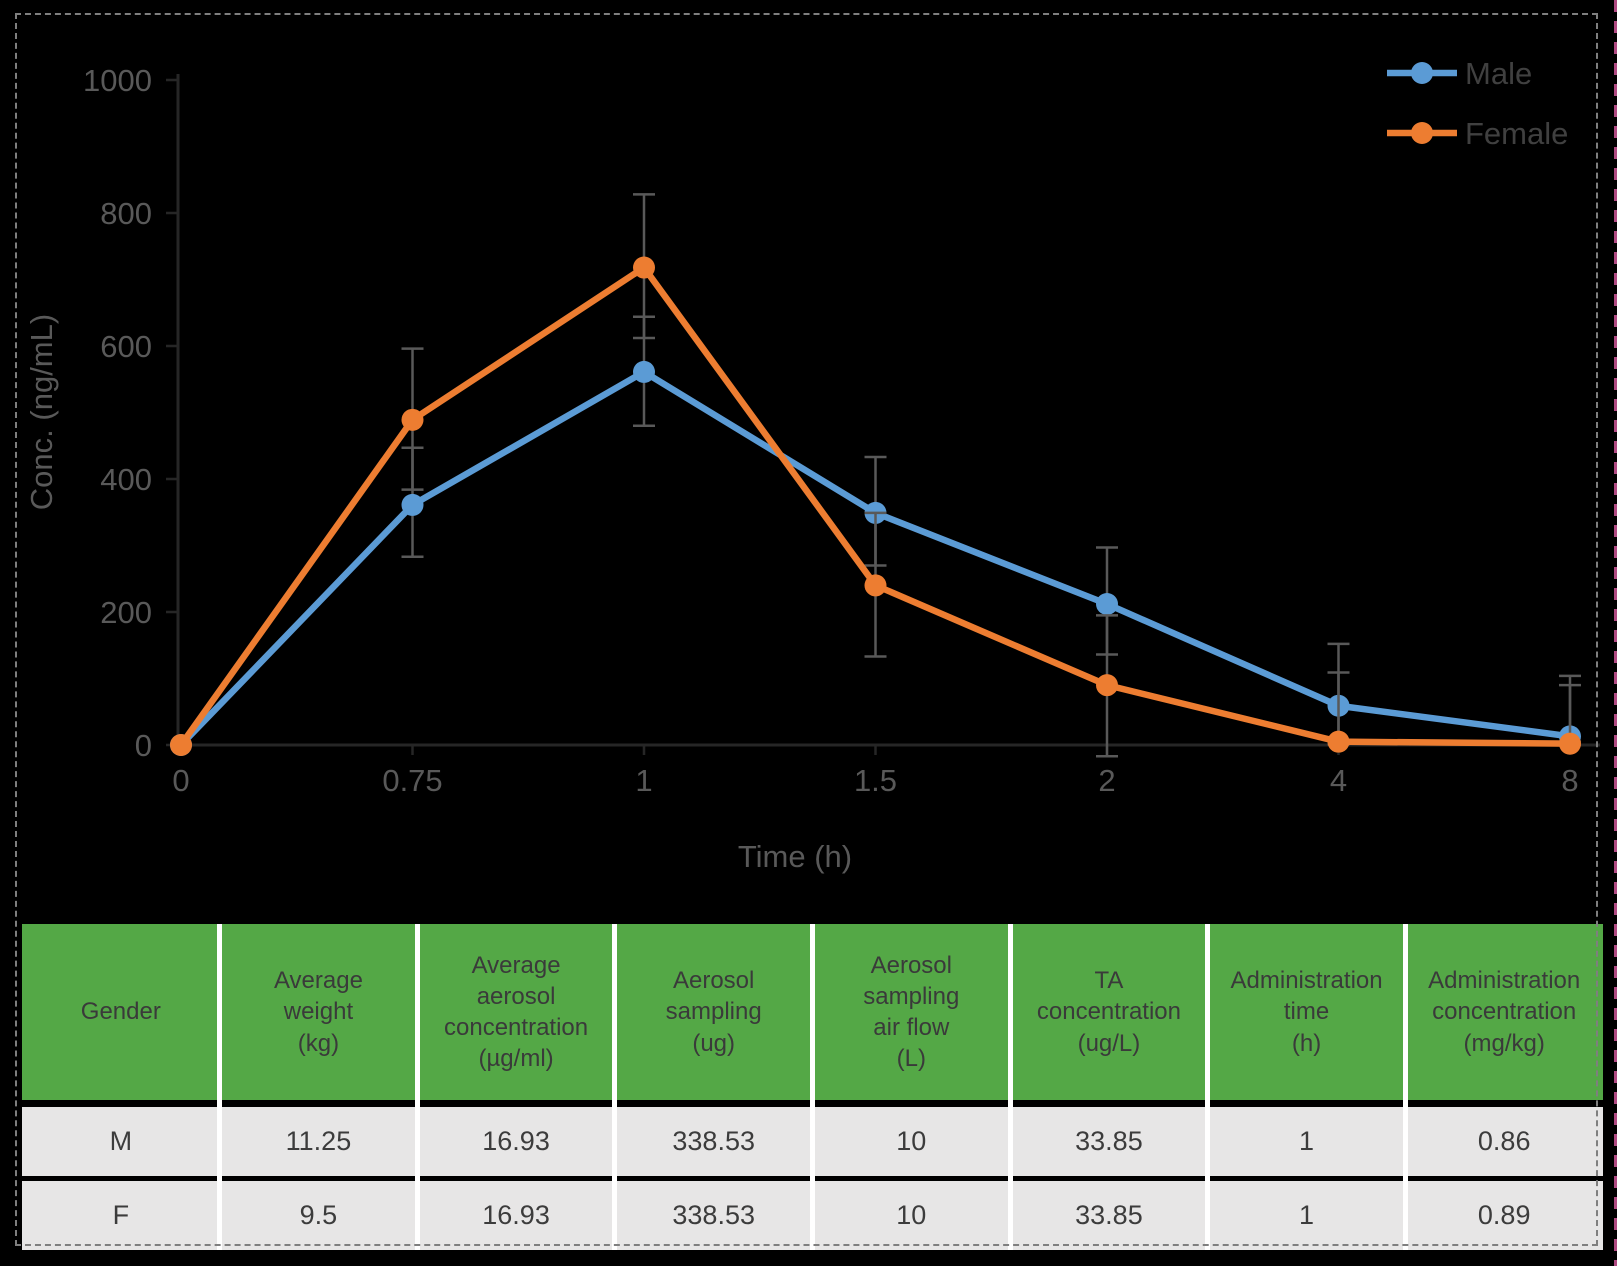 Image resolution: width=1617 pixels, height=1266 pixels. Describe the element at coordinates (41, 412) in the screenshot. I see `y-axis-title: Conc. (ng/mL)` at that location.